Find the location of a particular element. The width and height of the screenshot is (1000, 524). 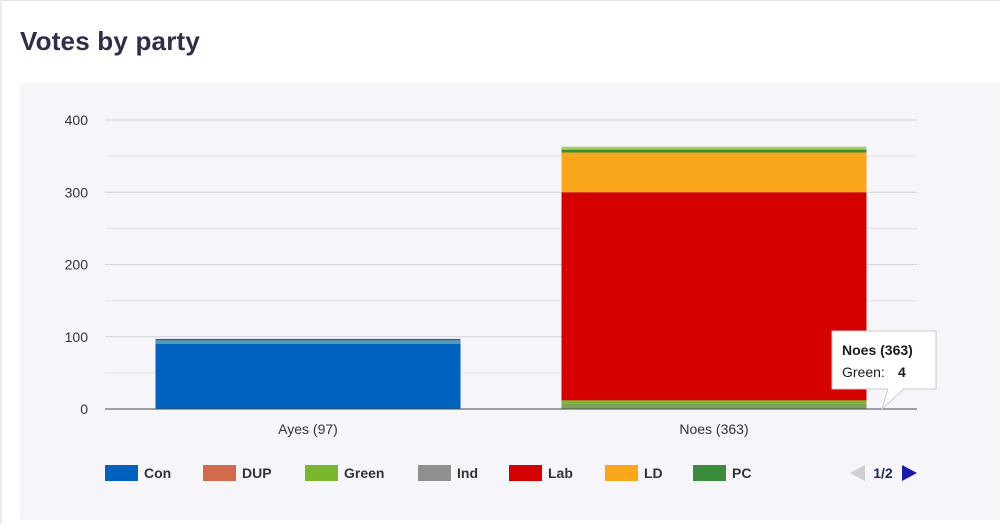

legend-swatch-dup is located at coordinates (219, 473).